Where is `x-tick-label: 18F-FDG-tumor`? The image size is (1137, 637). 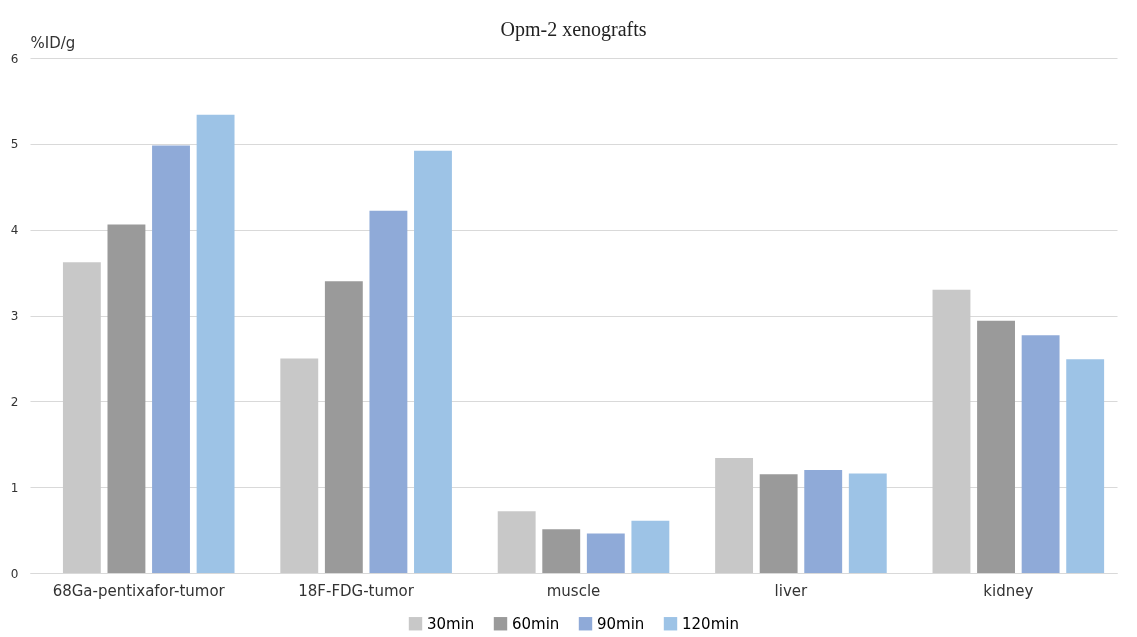
x-tick-label: 18F-FDG-tumor is located at coordinates (356, 590).